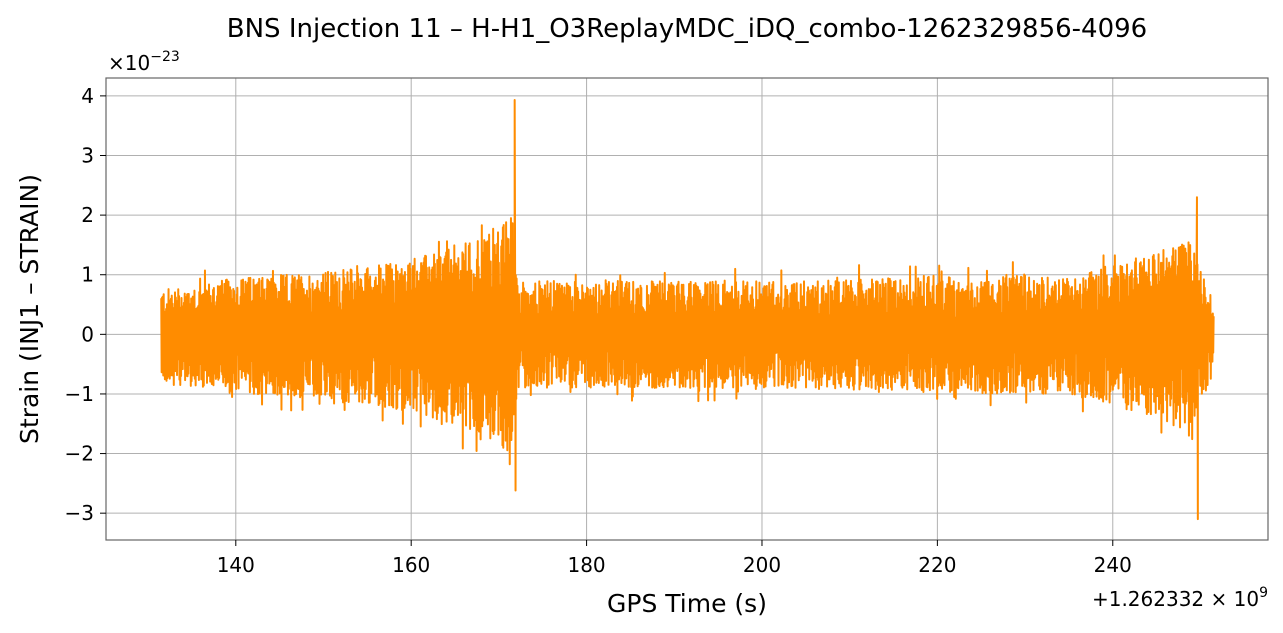 Image resolution: width=1283 pixels, height=633 pixels. Describe the element at coordinates (87, 334) in the screenshot. I see `y-tick-label: 0` at that location.